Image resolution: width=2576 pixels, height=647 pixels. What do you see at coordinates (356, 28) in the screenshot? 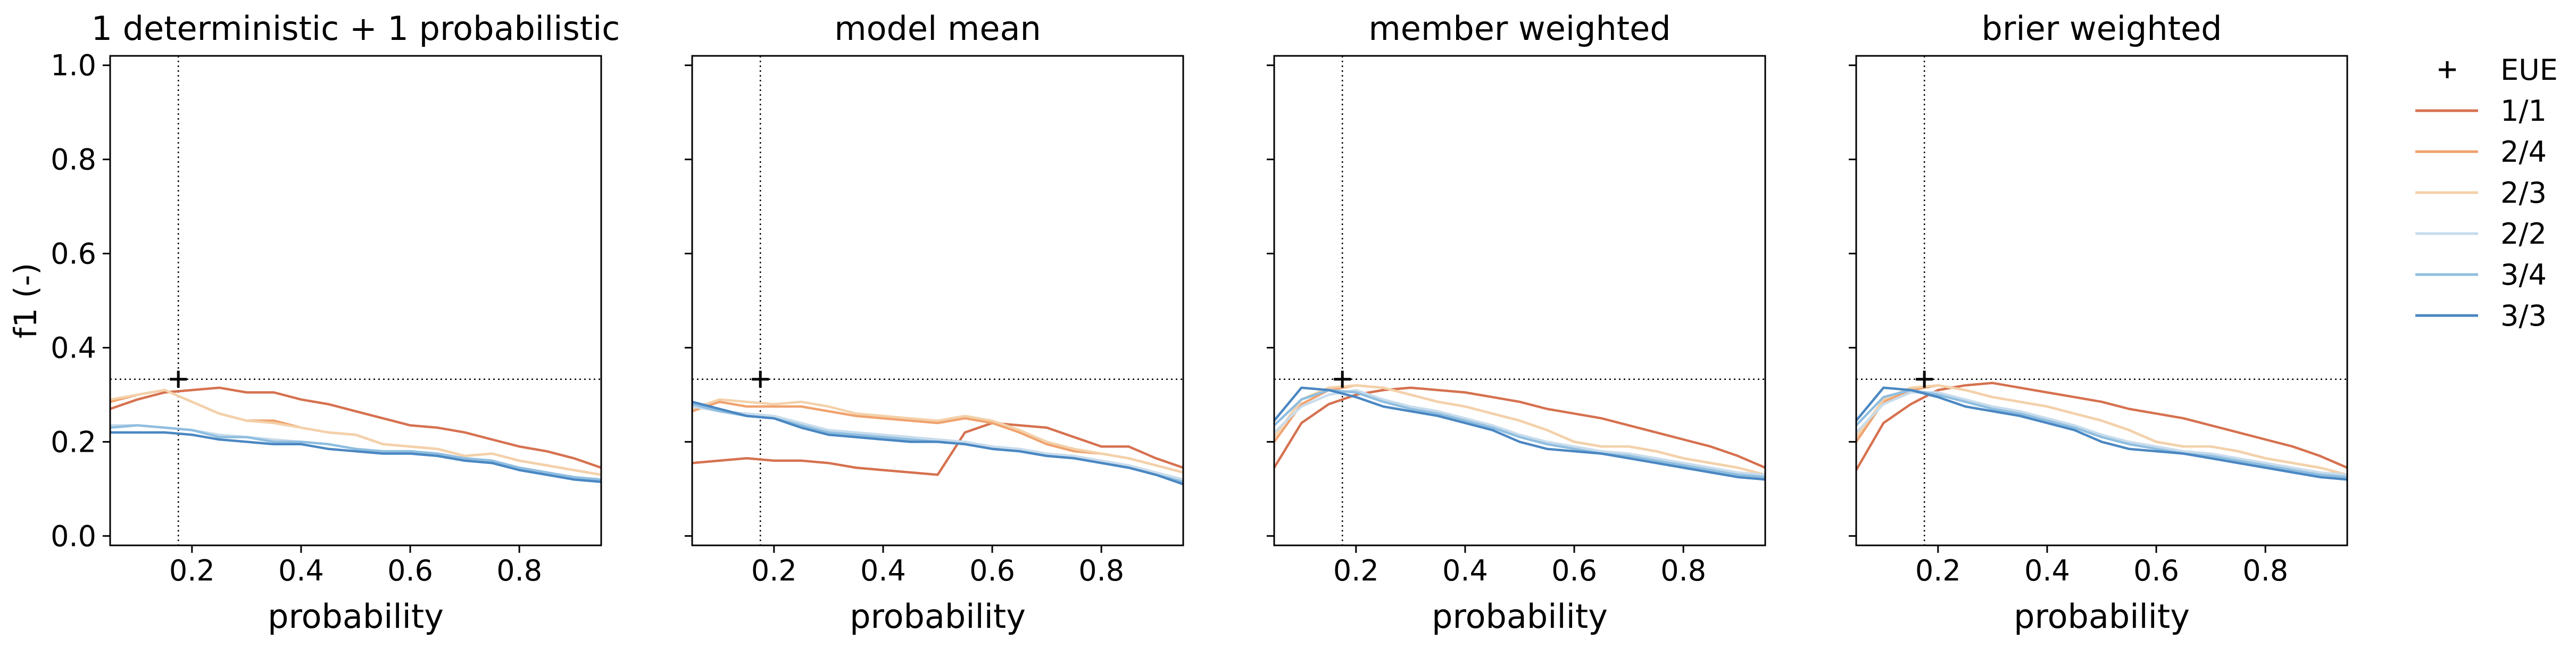
I see `panel-title: 1 deterministic + 1 probabilistic` at bounding box center [356, 28].